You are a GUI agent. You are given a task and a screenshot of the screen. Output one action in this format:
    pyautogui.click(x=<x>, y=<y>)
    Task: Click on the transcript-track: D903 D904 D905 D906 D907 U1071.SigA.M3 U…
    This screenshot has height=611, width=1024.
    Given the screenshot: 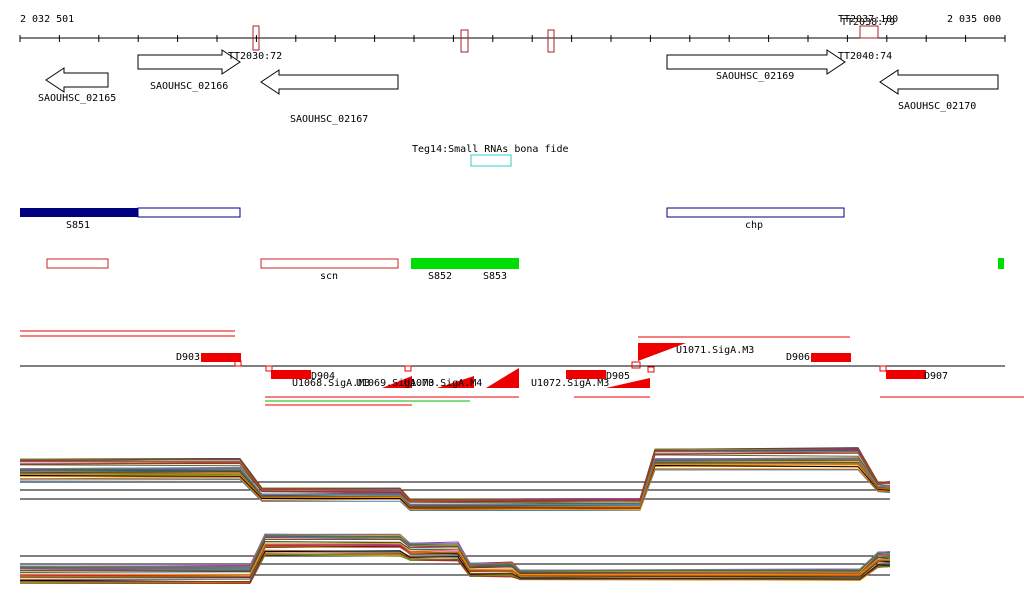 What is the action you would take?
    pyautogui.click(x=522, y=368)
    